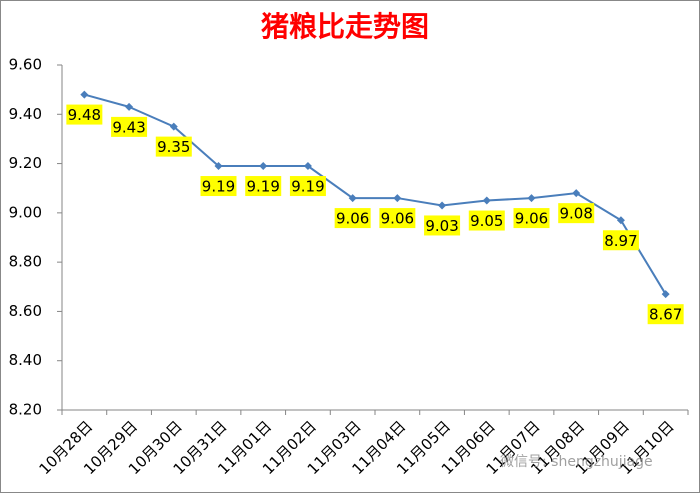  Describe the element at coordinates (25, 212) in the screenshot. I see `y-tick-label: 9.00` at that location.